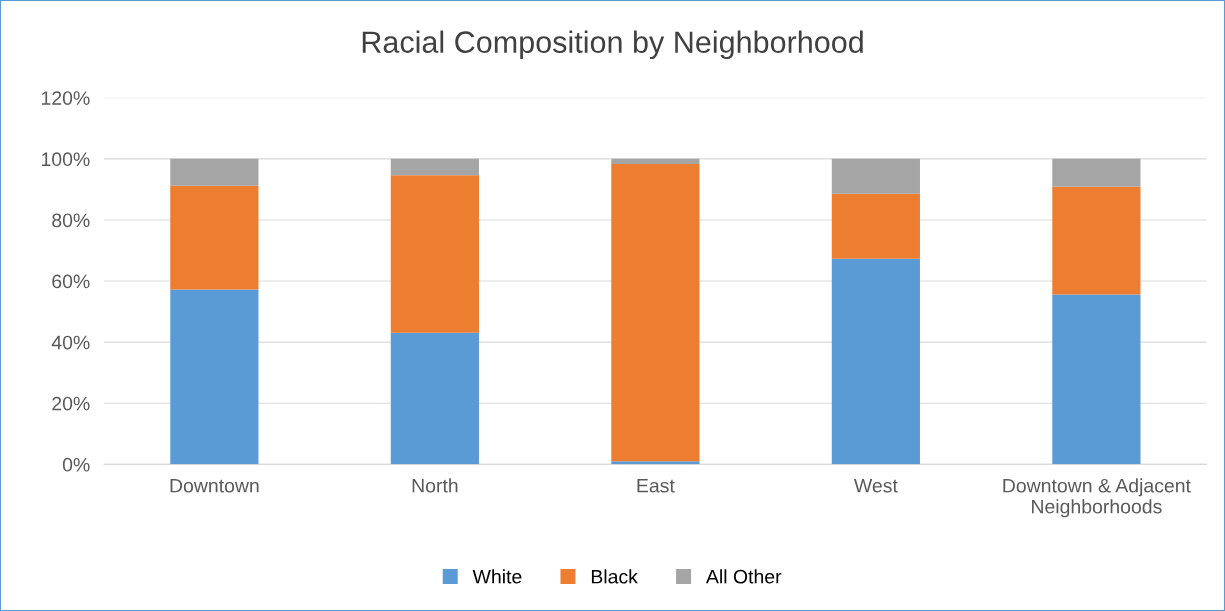 The width and height of the screenshot is (1225, 611). Describe the element at coordinates (656, 485) in the screenshot. I see `x-tick-label: East` at that location.